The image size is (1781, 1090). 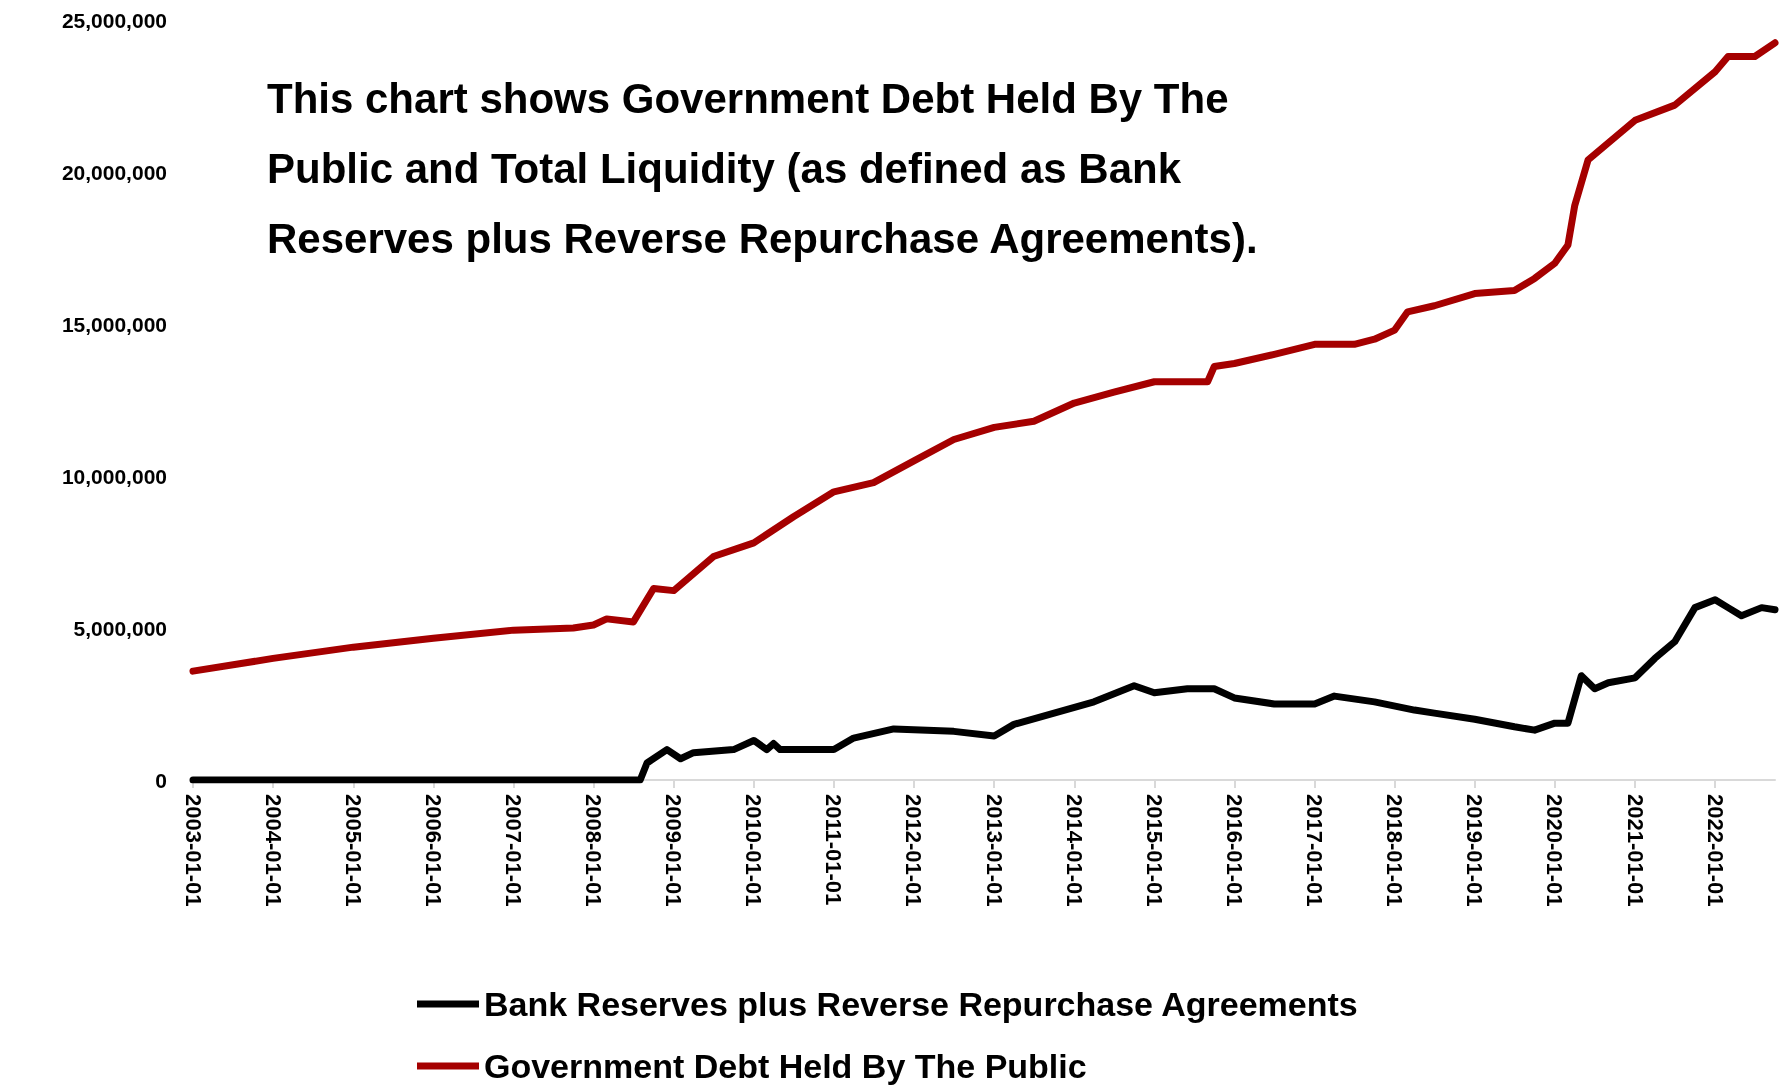 I want to click on x-tick-label: 2013-01-01, so click(x=994, y=850).